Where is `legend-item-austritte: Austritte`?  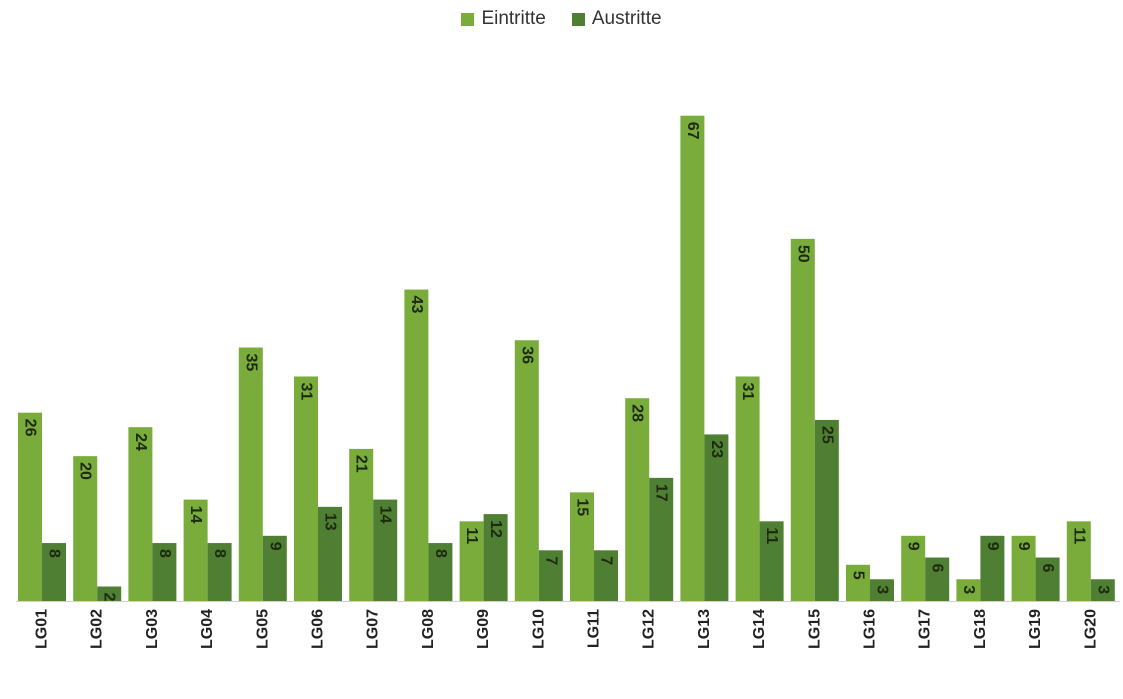
legend-item-austritte: Austritte is located at coordinates (616, 19).